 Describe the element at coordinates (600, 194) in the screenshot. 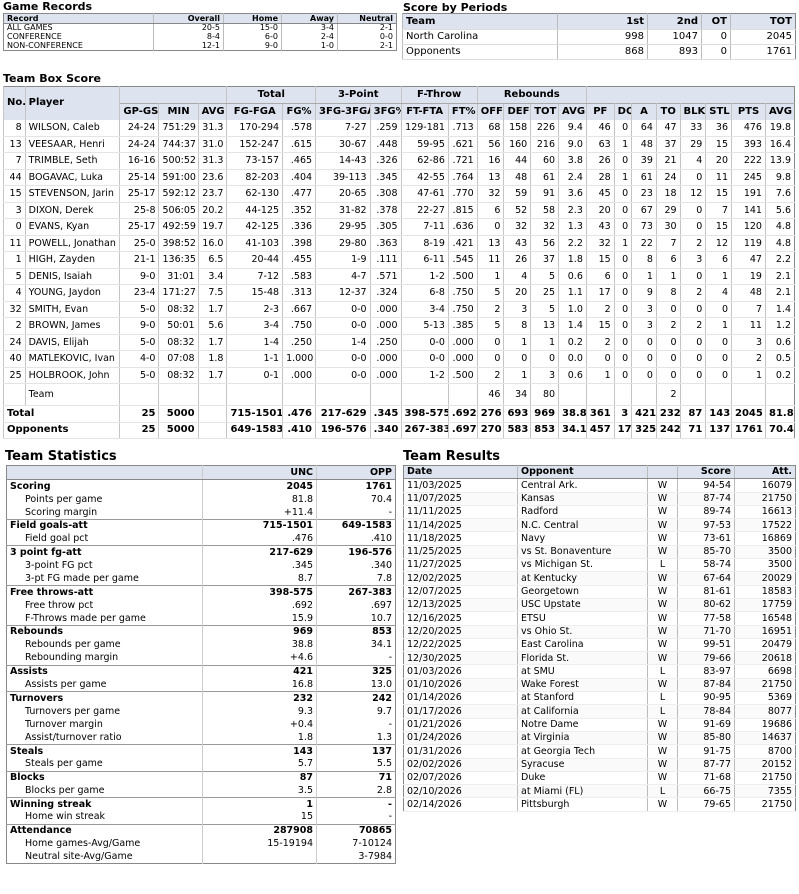

I see `stat-cell: 45` at that location.